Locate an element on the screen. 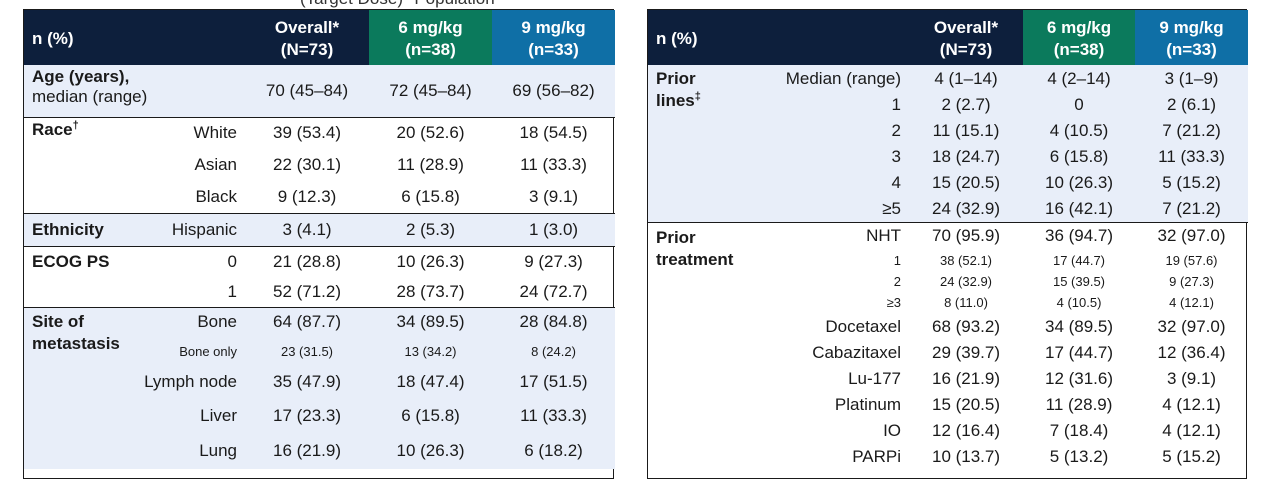 The height and width of the screenshot is (487, 1266). cell: 7 (18.4) is located at coordinates (1079, 430).